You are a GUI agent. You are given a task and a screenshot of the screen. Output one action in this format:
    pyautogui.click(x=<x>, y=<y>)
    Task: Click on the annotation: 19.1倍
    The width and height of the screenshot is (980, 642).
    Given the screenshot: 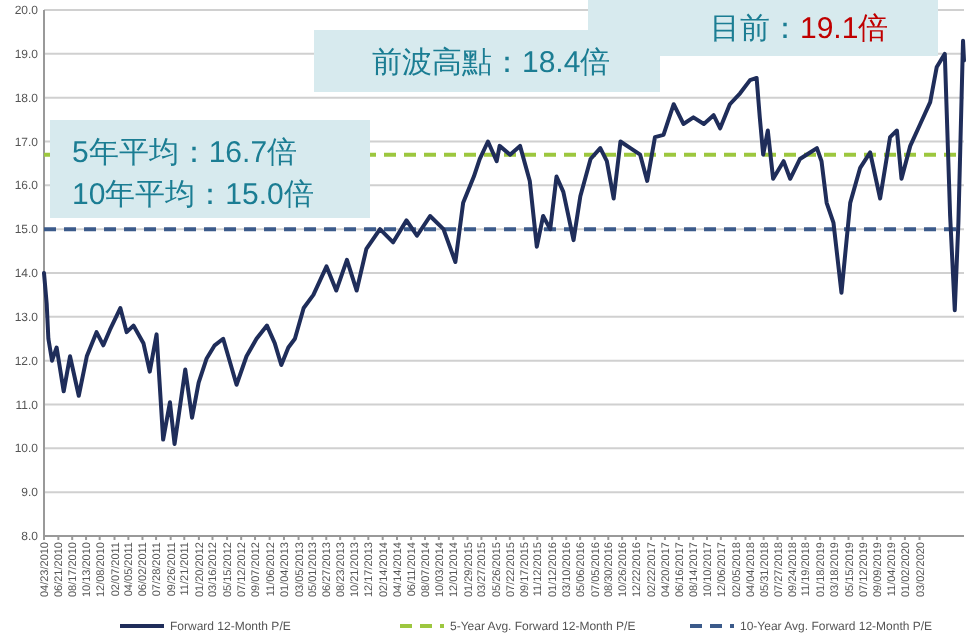 What is the action you would take?
    pyautogui.click(x=844, y=29)
    